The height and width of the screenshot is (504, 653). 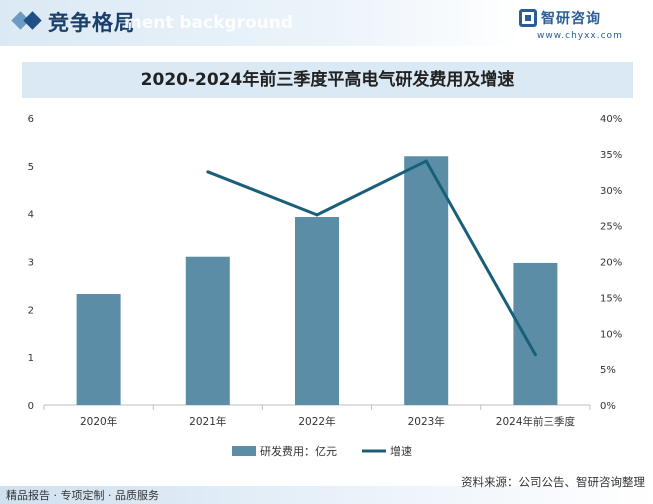 I want to click on footer-band, so click(x=326, y=495).